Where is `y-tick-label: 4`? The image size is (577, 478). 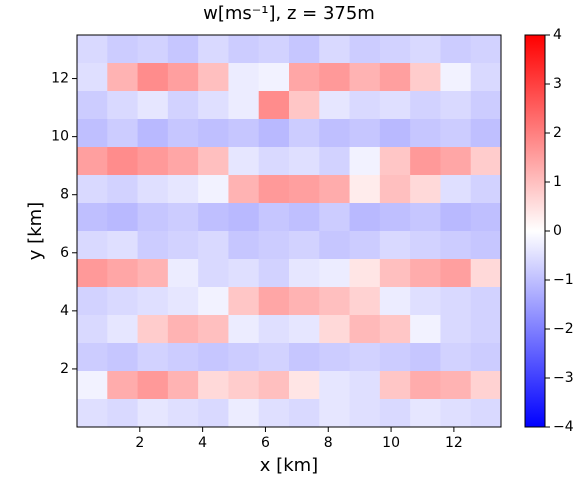
y-tick-label: 4 is located at coordinates (64, 311).